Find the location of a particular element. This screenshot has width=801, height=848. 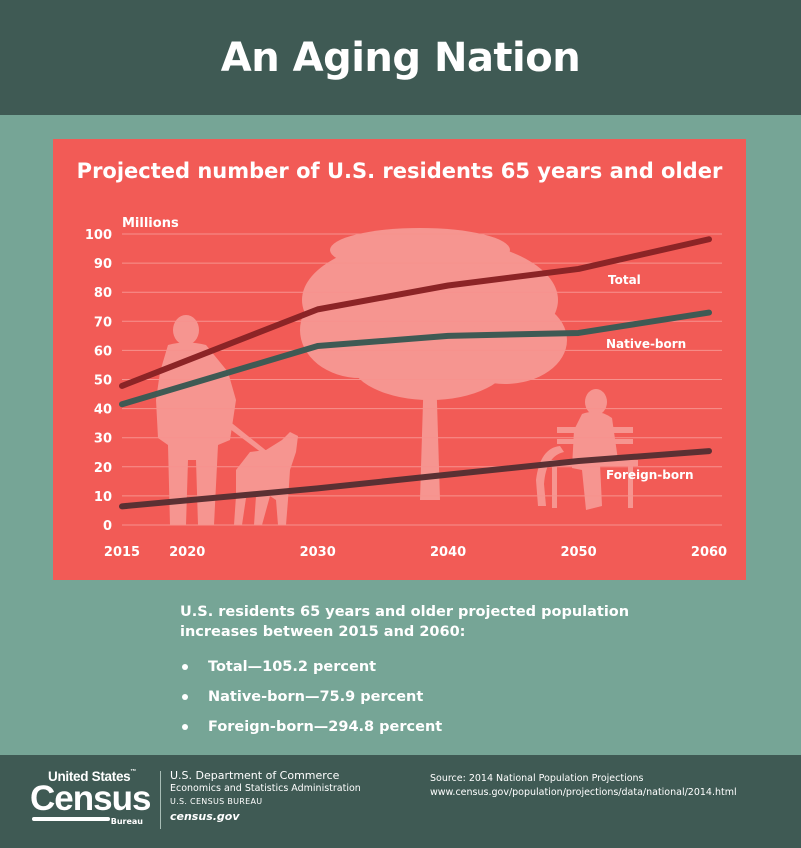

y-axis-ticks: 0 10 20 30 40 50 60 70 80 90 100 is located at coordinates (98, 381).